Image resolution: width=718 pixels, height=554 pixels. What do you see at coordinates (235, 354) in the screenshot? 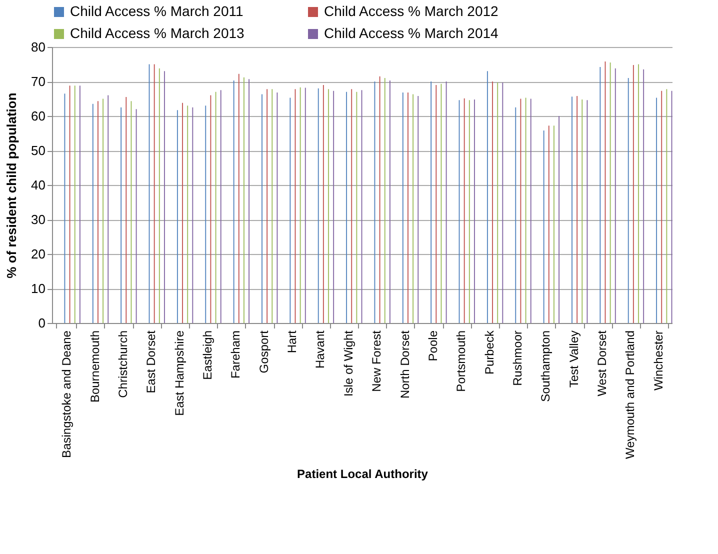
I see `x-tick-label: Fareham` at bounding box center [235, 354].